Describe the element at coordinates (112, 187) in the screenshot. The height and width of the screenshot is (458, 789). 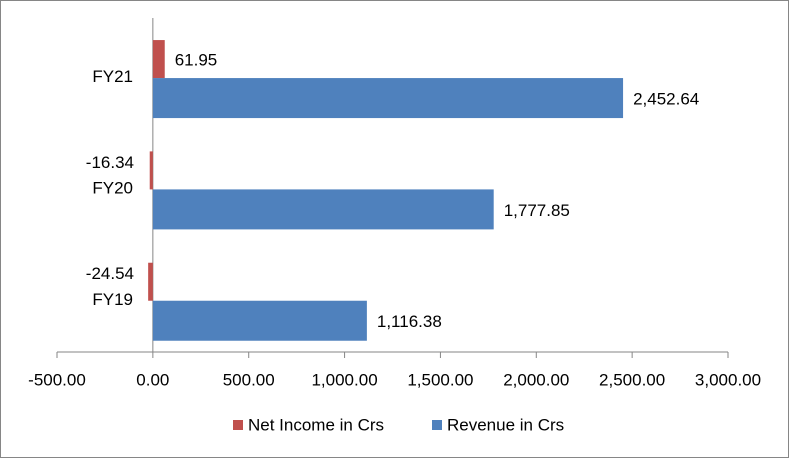
I see `y-tick-label: FY20` at that location.